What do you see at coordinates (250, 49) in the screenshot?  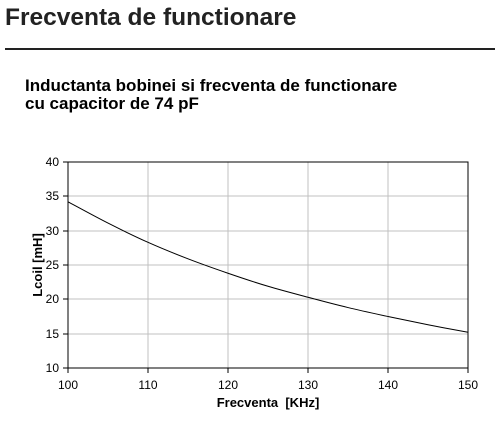 I see `heading-divider` at bounding box center [250, 49].